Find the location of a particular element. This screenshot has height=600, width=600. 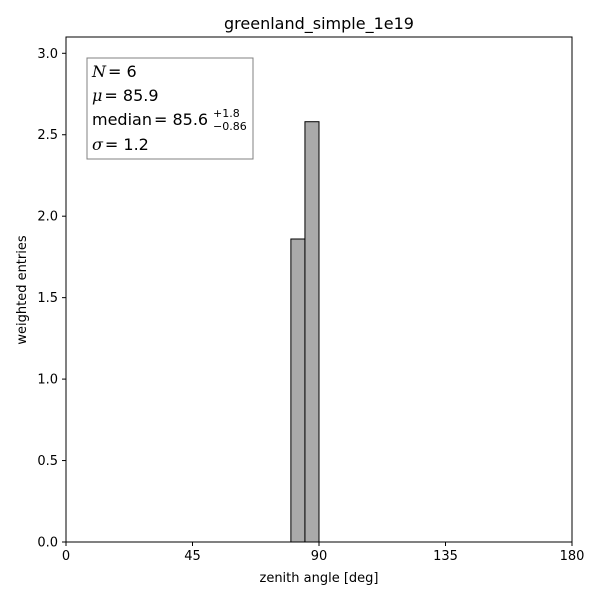

stats-mu-line: μ = 85.9 is located at coordinates (125, 95).